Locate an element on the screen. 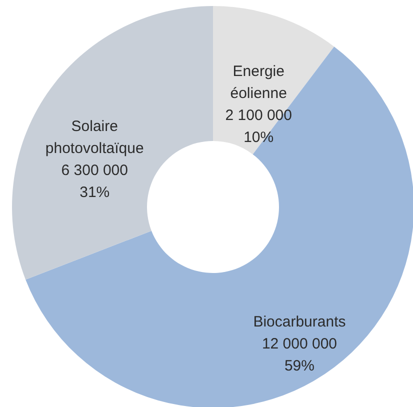 Image resolution: width=413 pixels, height=407 pixels. donut-slice is located at coordinates (273, 80).